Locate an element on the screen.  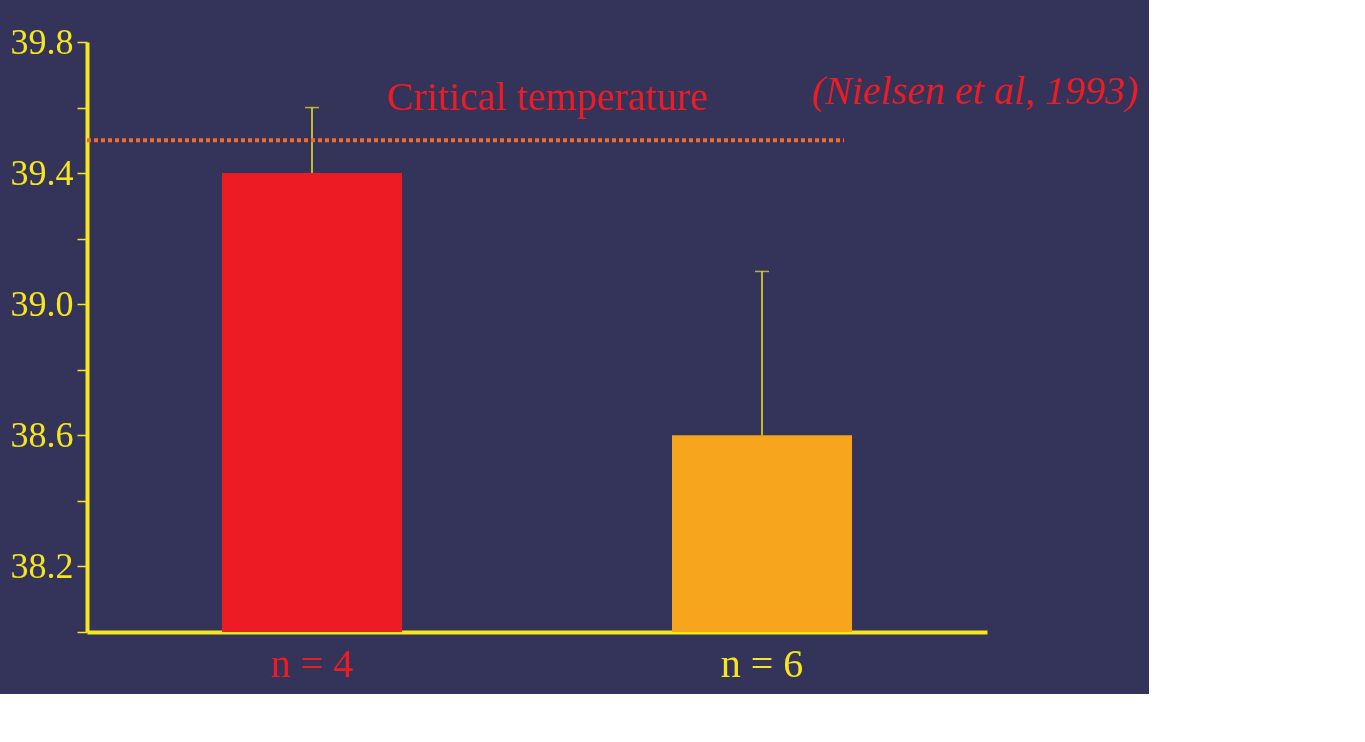
y-tick-label: 38.2 is located at coordinates (42, 565).